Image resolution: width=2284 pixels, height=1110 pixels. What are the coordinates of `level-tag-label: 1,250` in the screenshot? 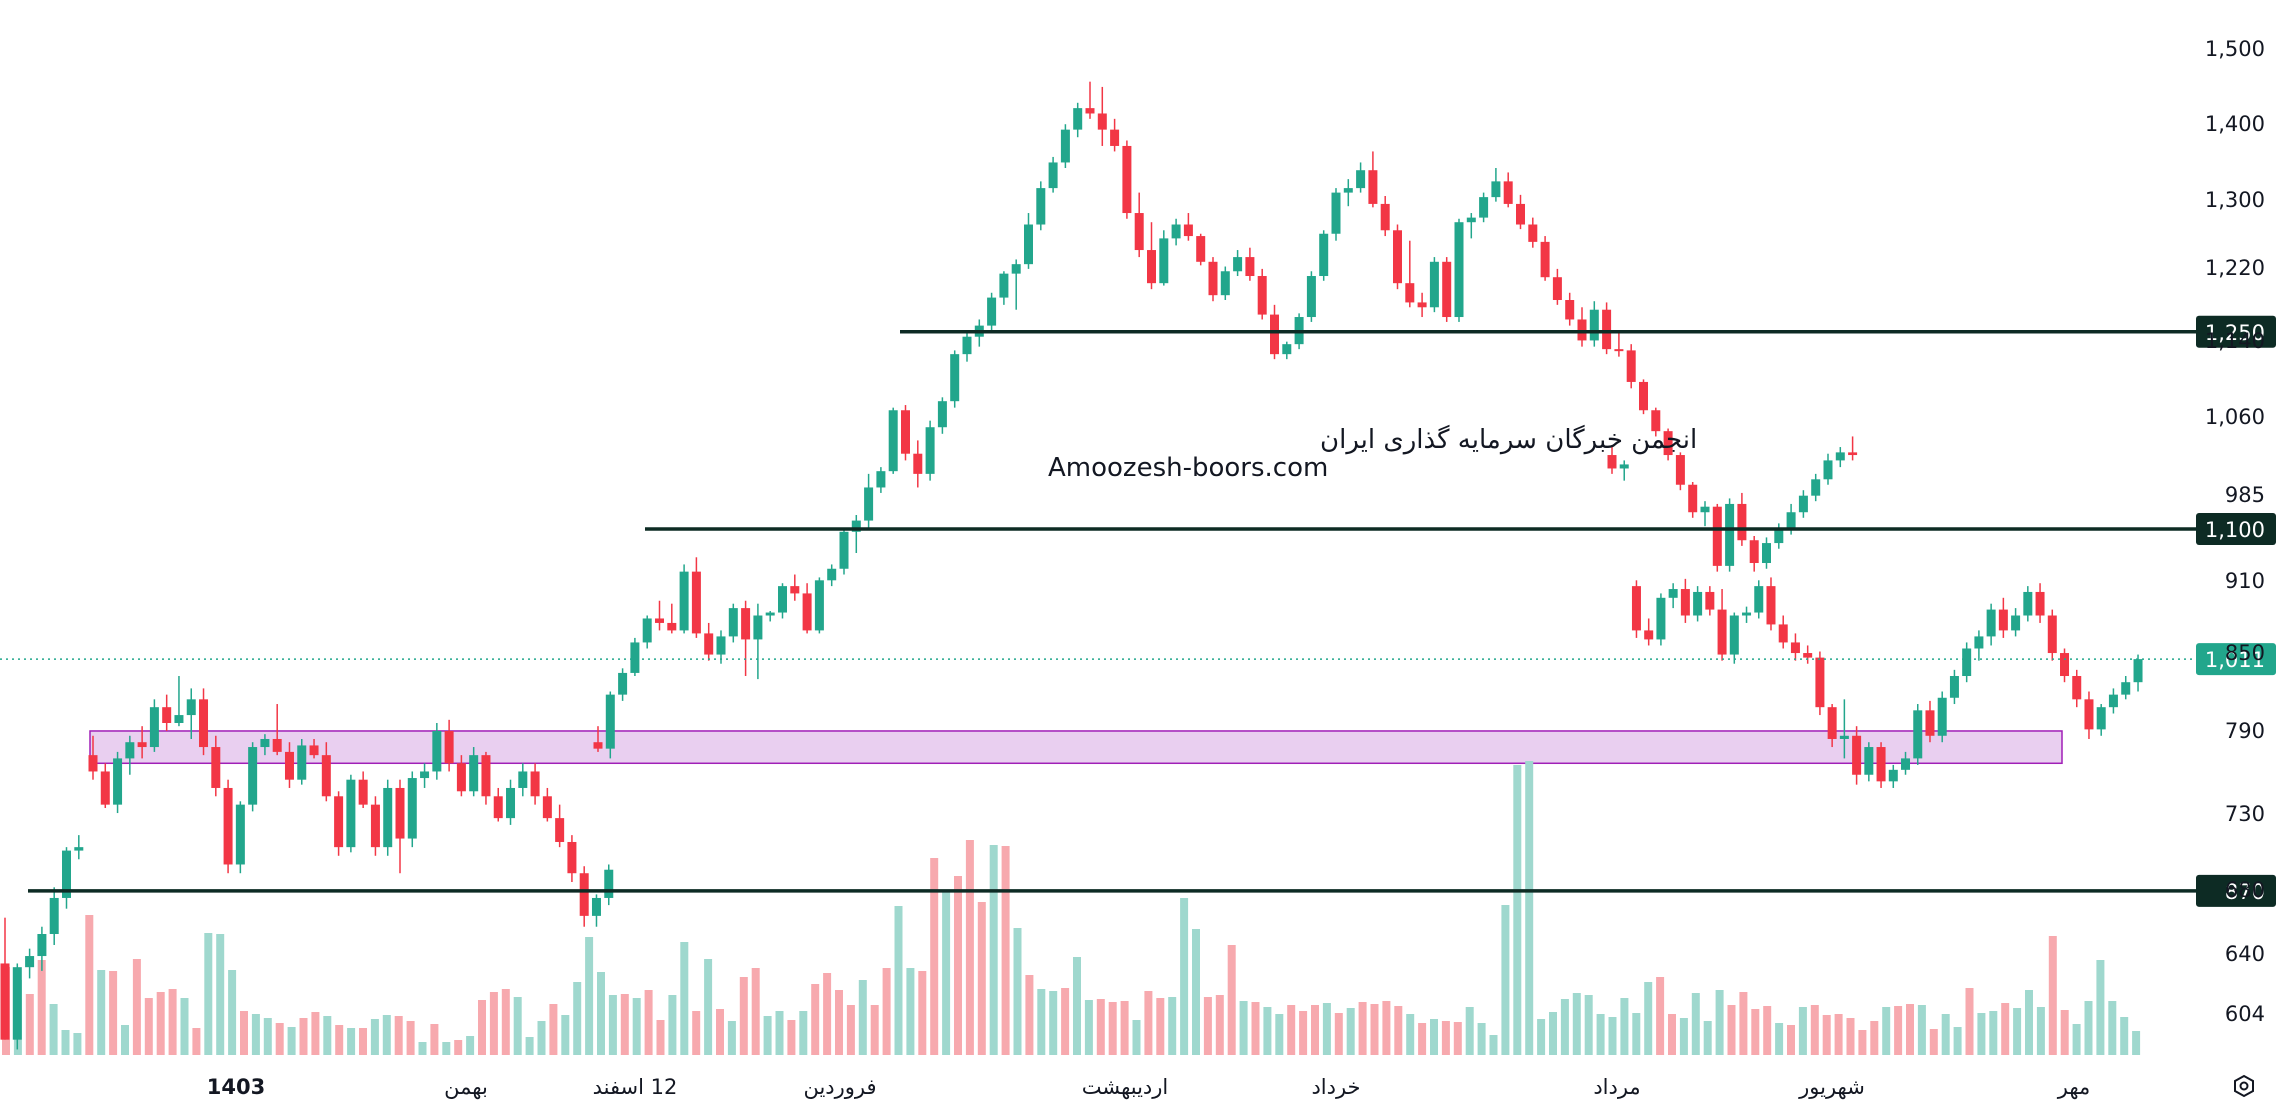 It's located at (2235, 333).